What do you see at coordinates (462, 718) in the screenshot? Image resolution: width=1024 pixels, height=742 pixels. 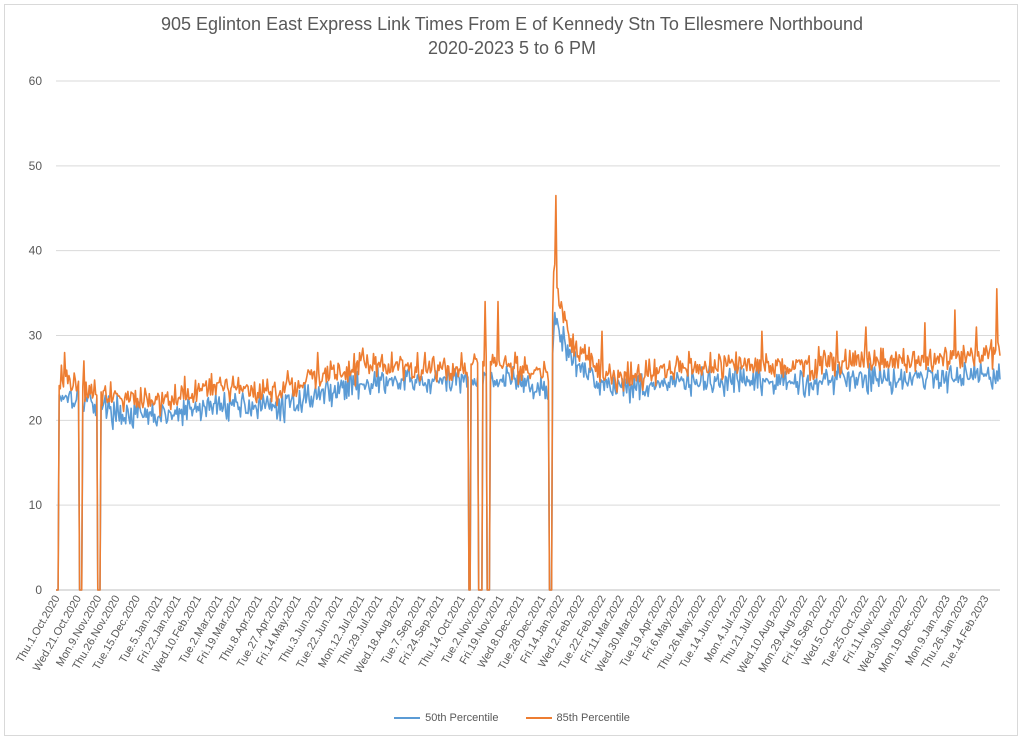 I see `legend-label-50th: 50th Percentile` at bounding box center [462, 718].